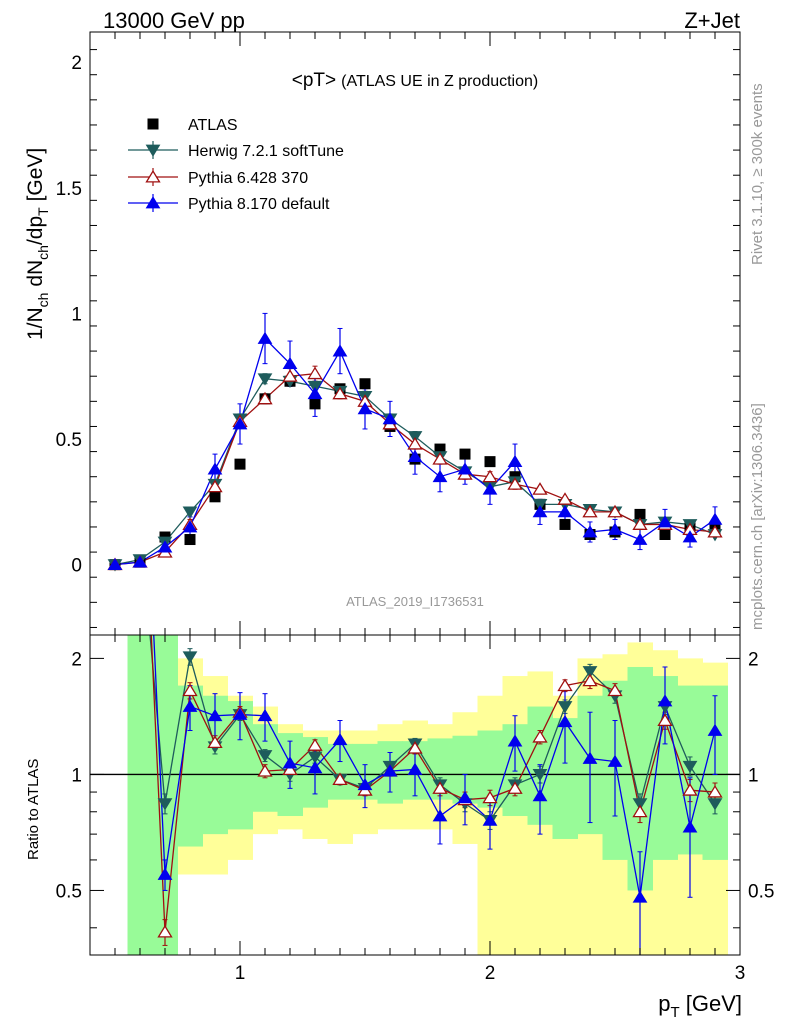  I want to click on header-right-label: Z+Jet, so click(712, 20).